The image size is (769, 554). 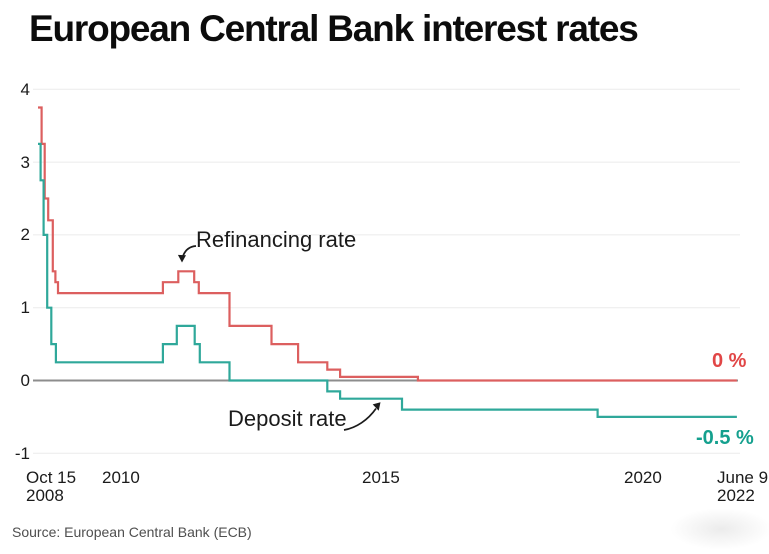 I want to click on x-tick-line: 2020, so click(x=643, y=477).